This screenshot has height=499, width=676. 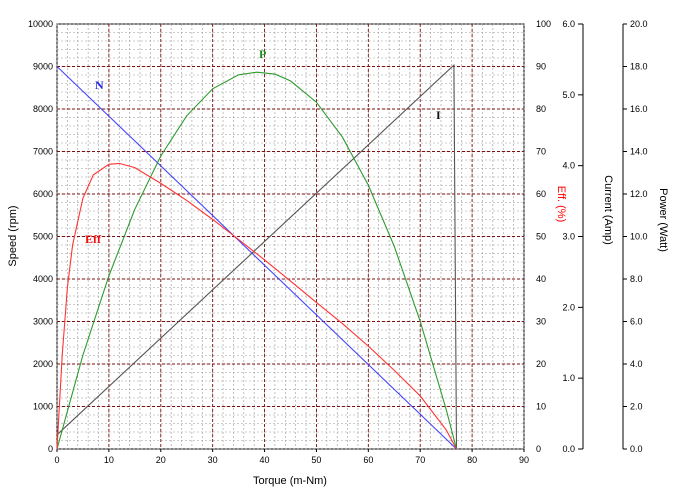 What do you see at coordinates (543, 24) in the screenshot?
I see `eff-tick-label: 100` at bounding box center [543, 24].